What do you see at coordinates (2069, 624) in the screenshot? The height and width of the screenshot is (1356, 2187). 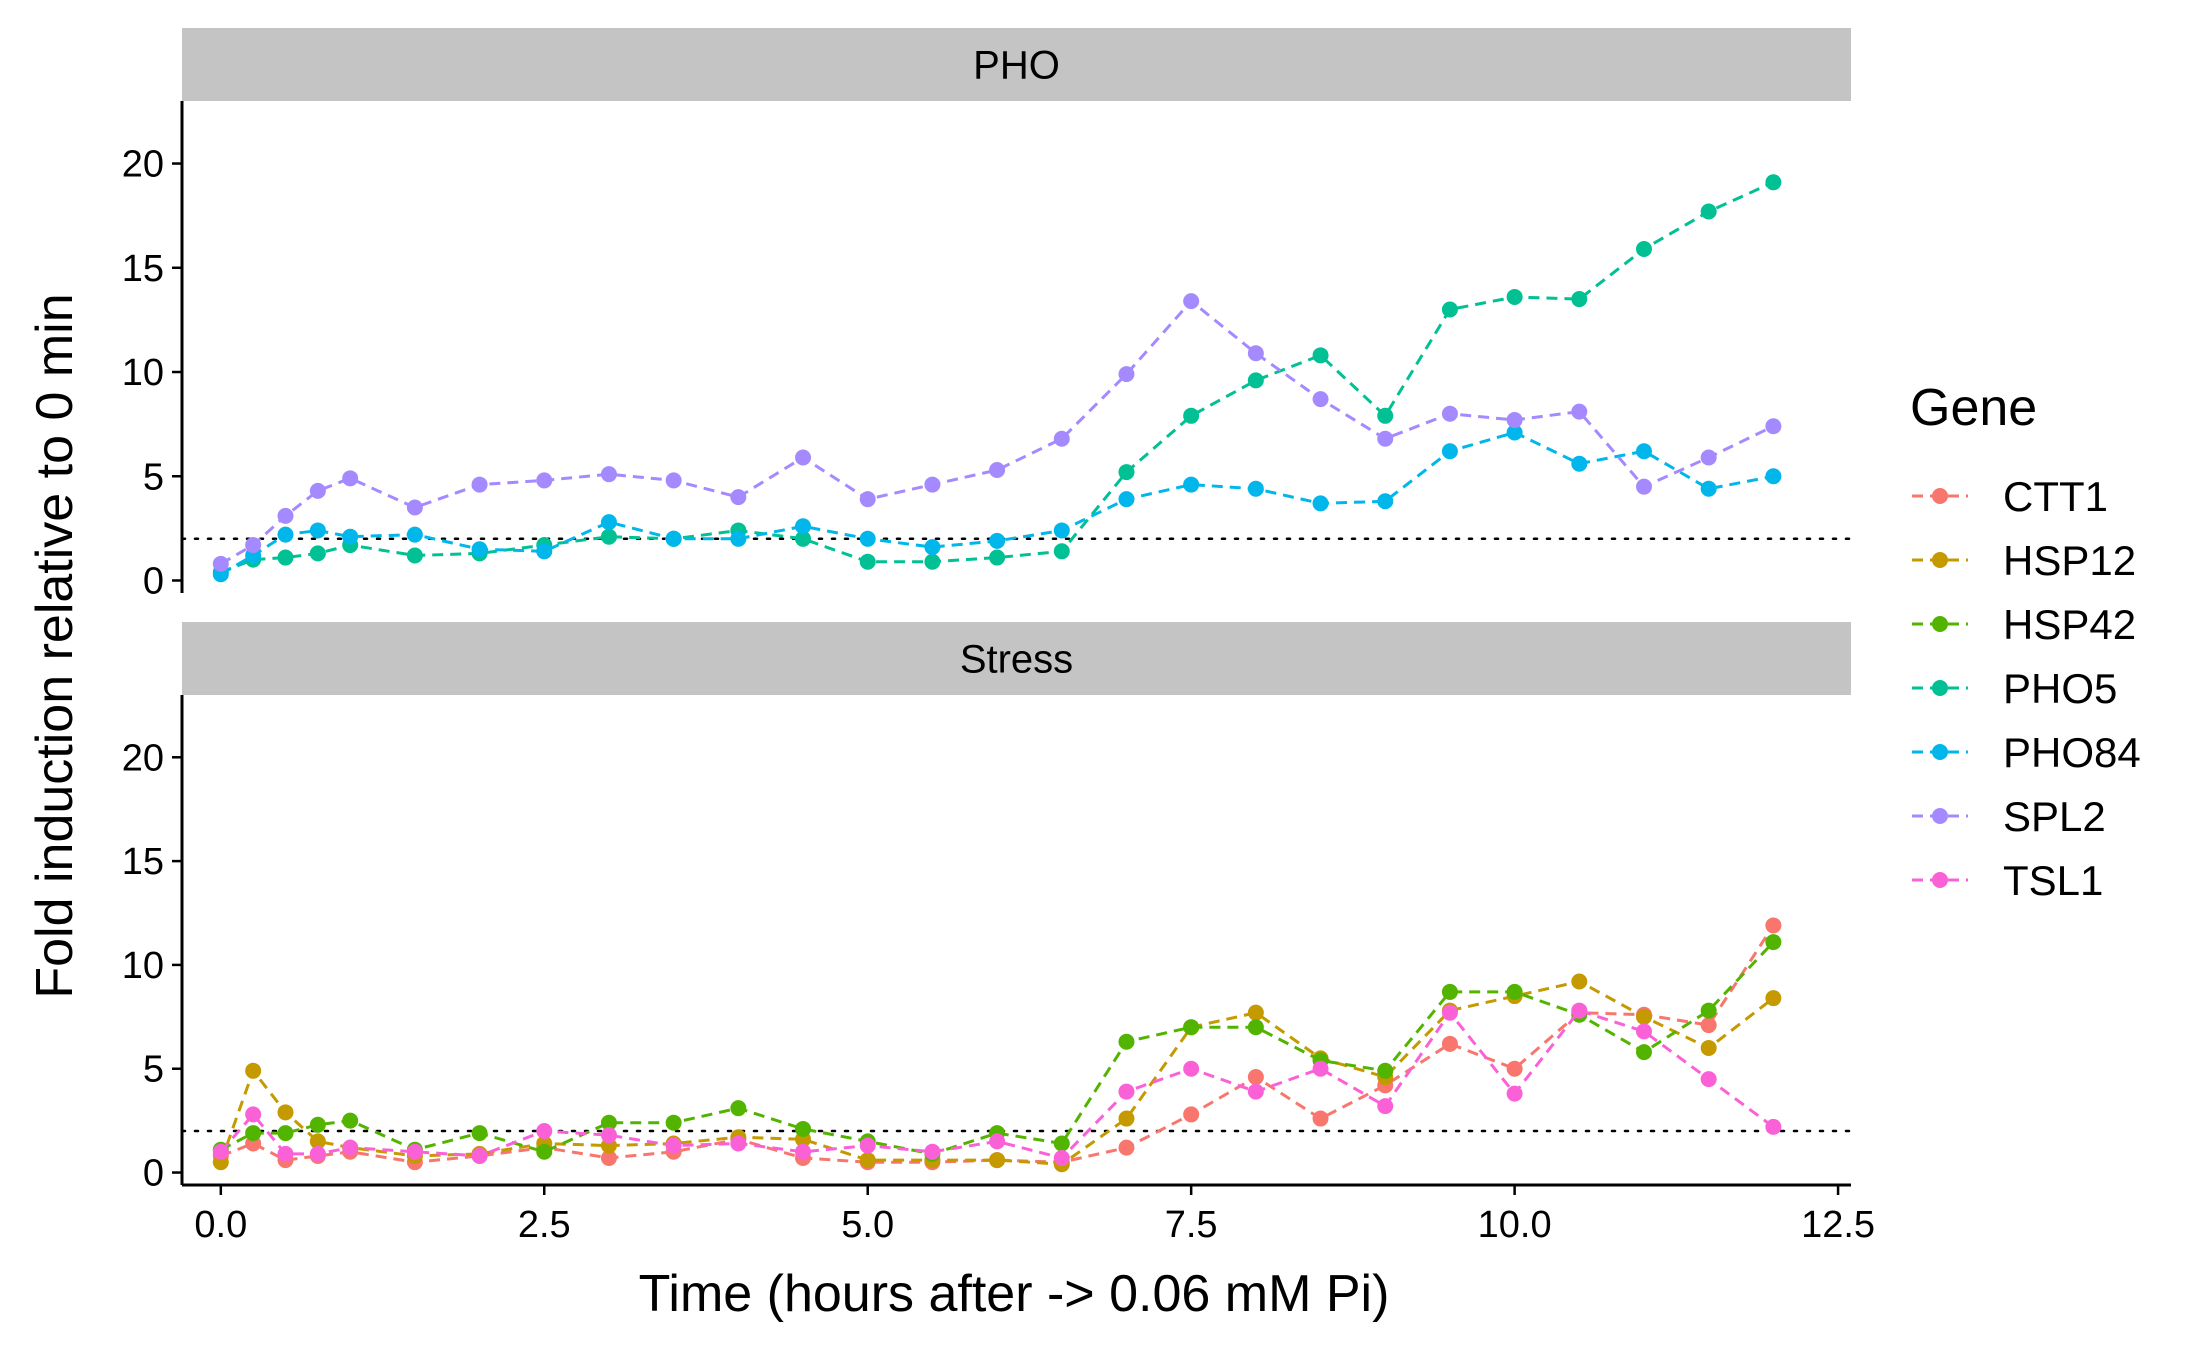 I see `legend-label: HSP42` at bounding box center [2069, 624].